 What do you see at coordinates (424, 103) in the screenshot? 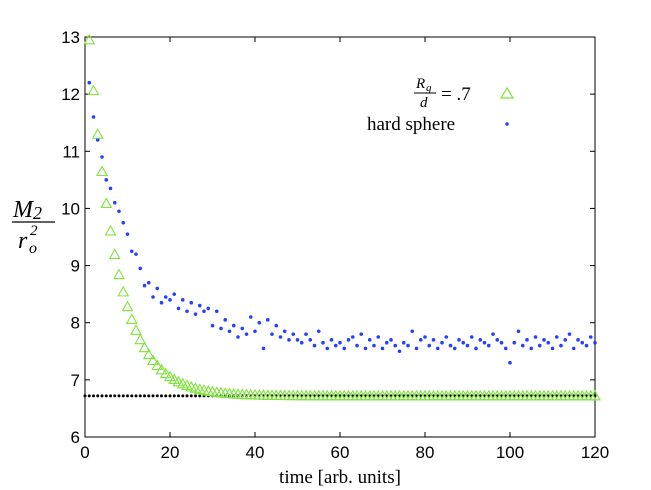
I see `legend-rg-den: d` at bounding box center [424, 103].